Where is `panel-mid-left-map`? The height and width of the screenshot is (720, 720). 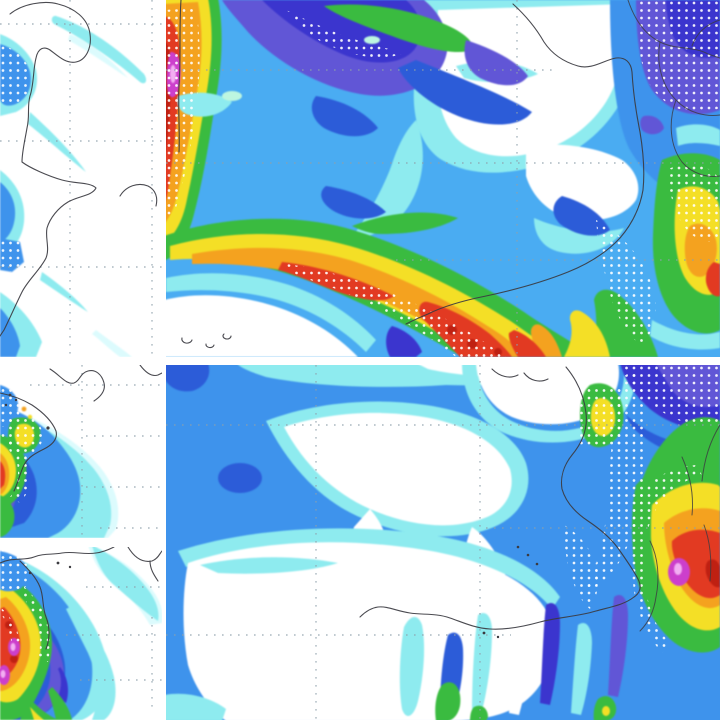
panel-mid-left-map is located at coordinates (81, 451).